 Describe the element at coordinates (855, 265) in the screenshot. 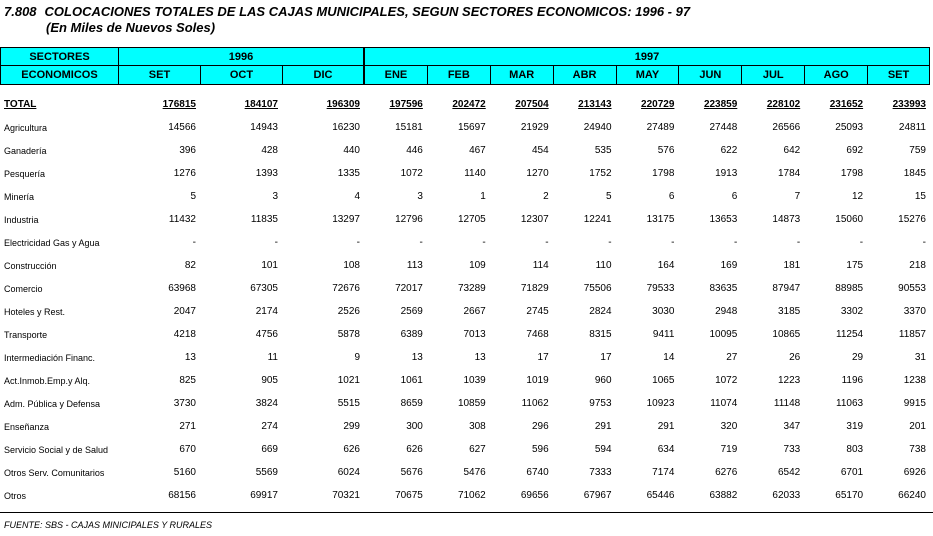

I see `cell-value: 175` at that location.